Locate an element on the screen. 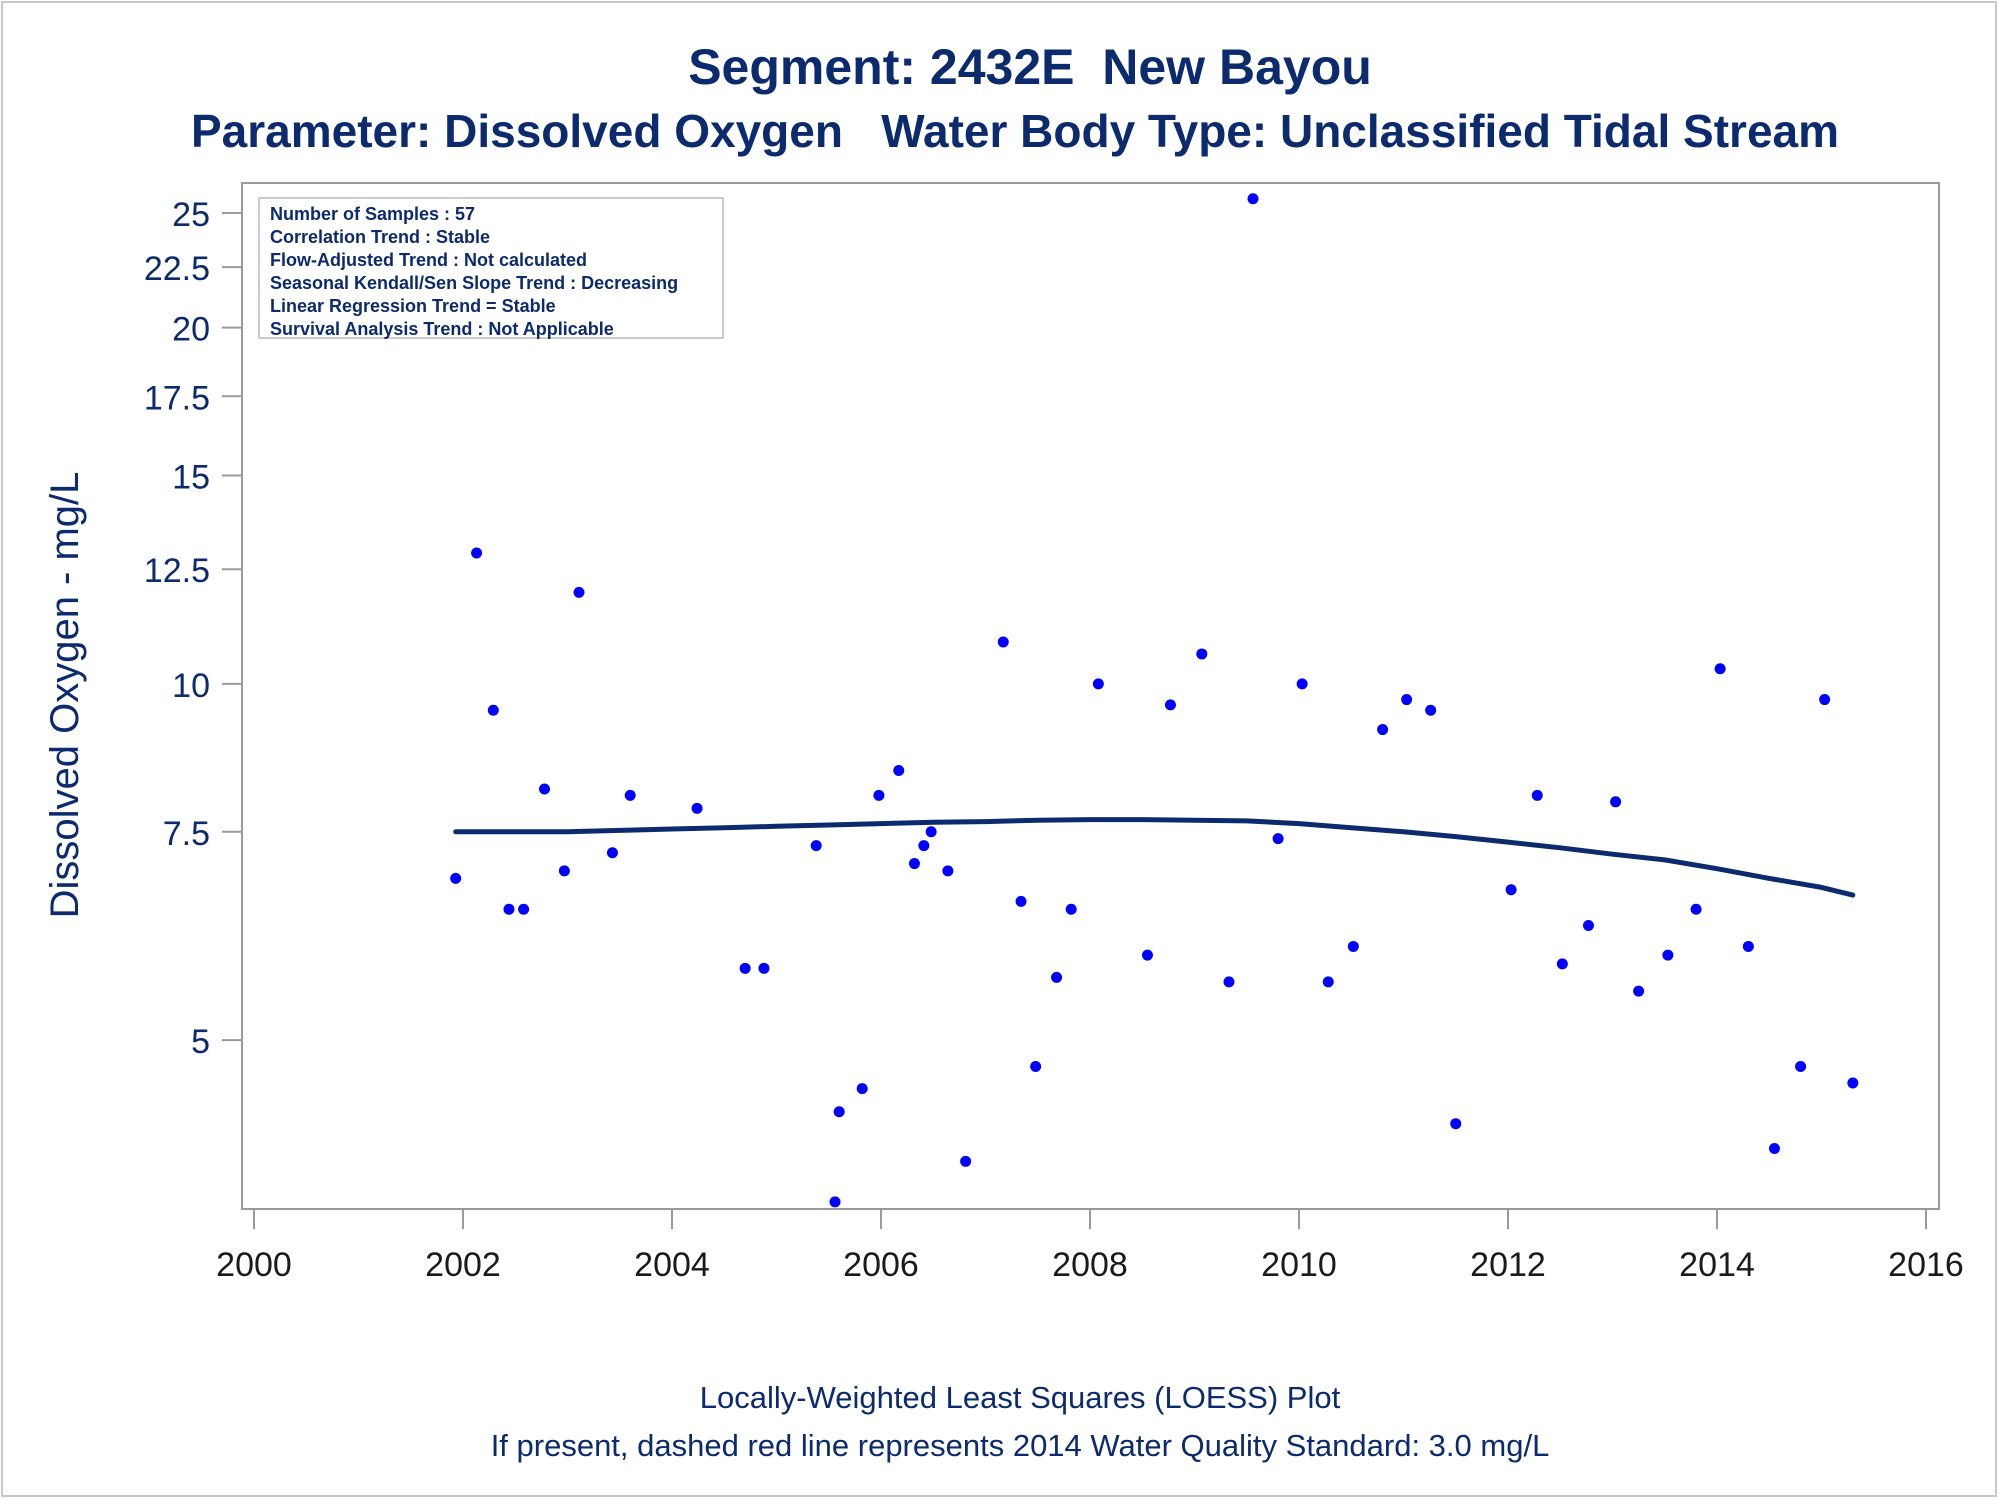 The width and height of the screenshot is (2000, 1500). y-tick-label: 12.5 is located at coordinates (177, 571).